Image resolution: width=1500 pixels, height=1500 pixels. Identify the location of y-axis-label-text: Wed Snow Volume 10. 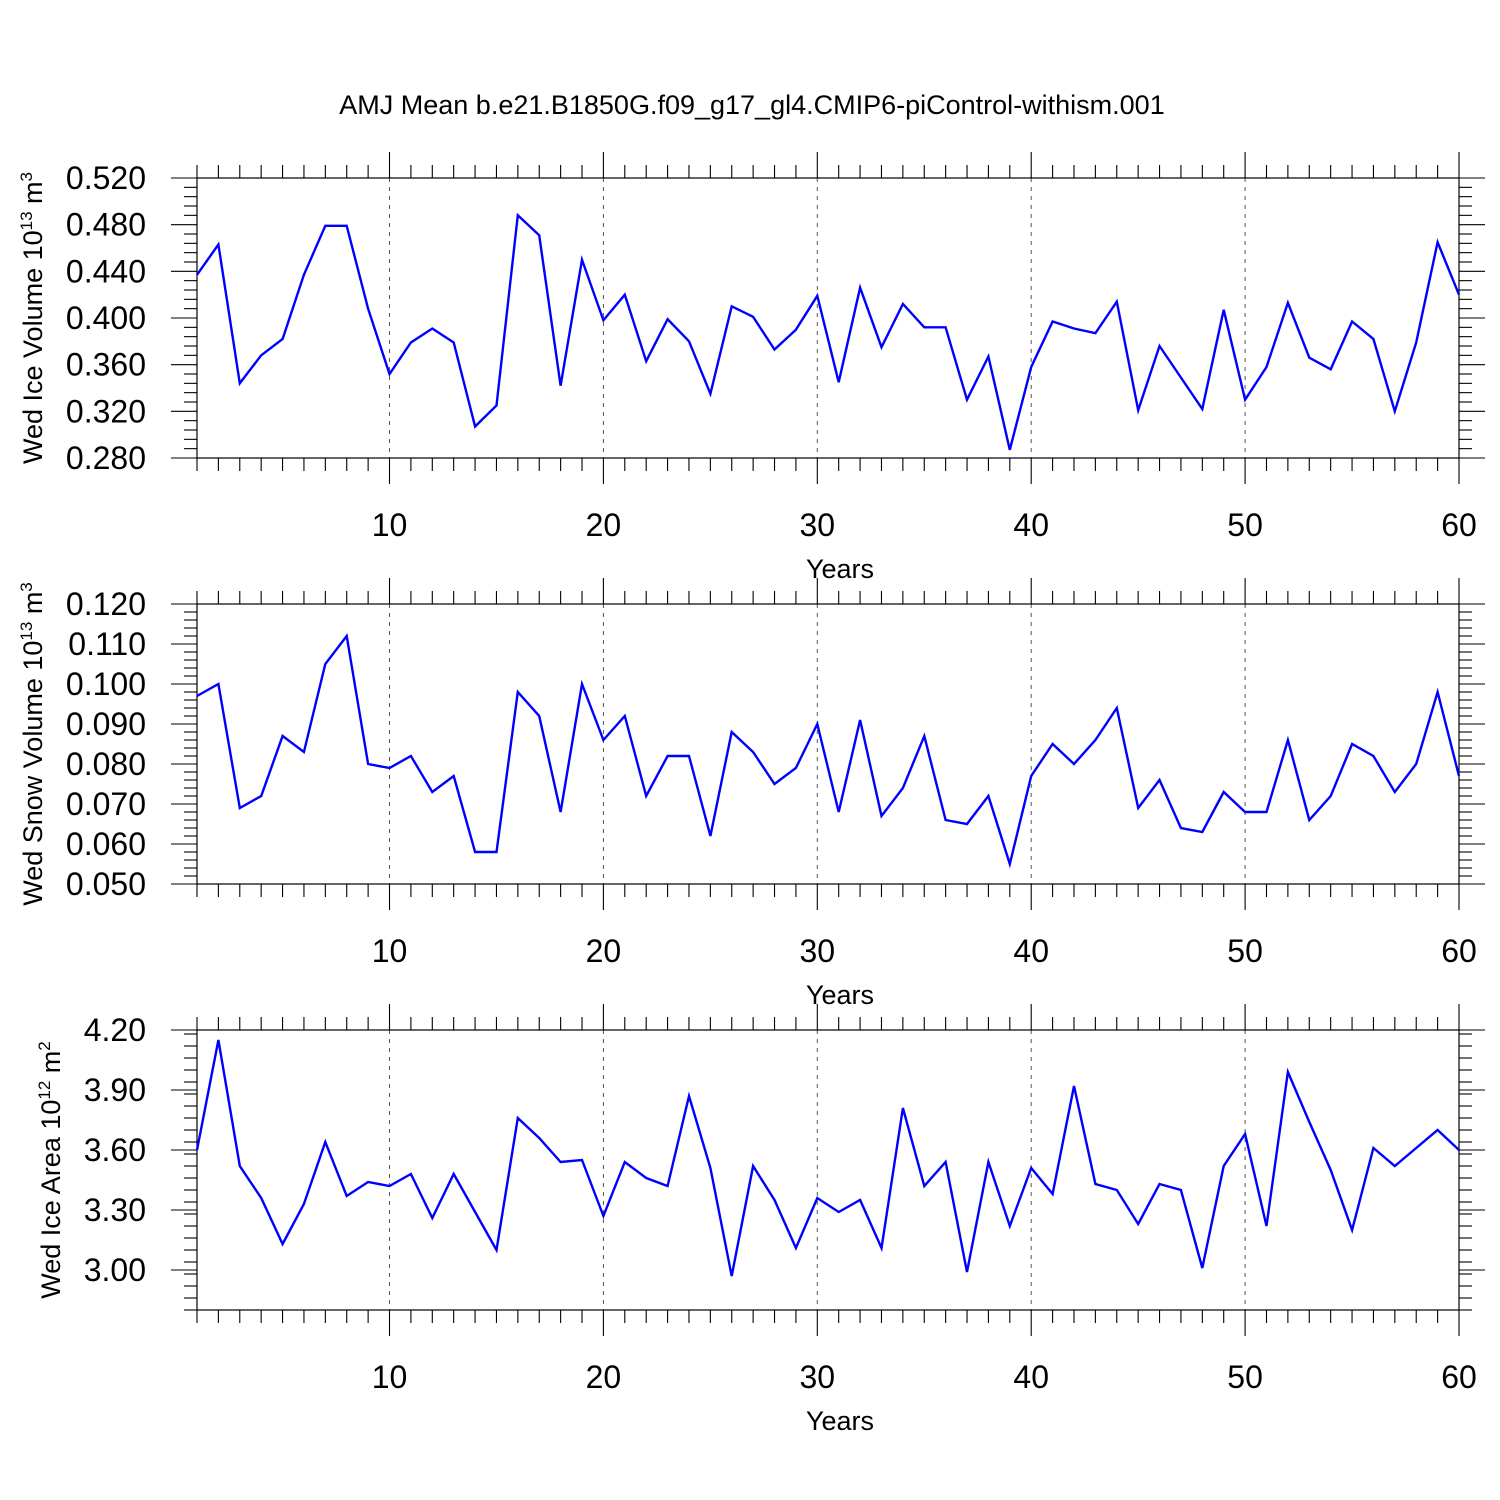
(33, 773).